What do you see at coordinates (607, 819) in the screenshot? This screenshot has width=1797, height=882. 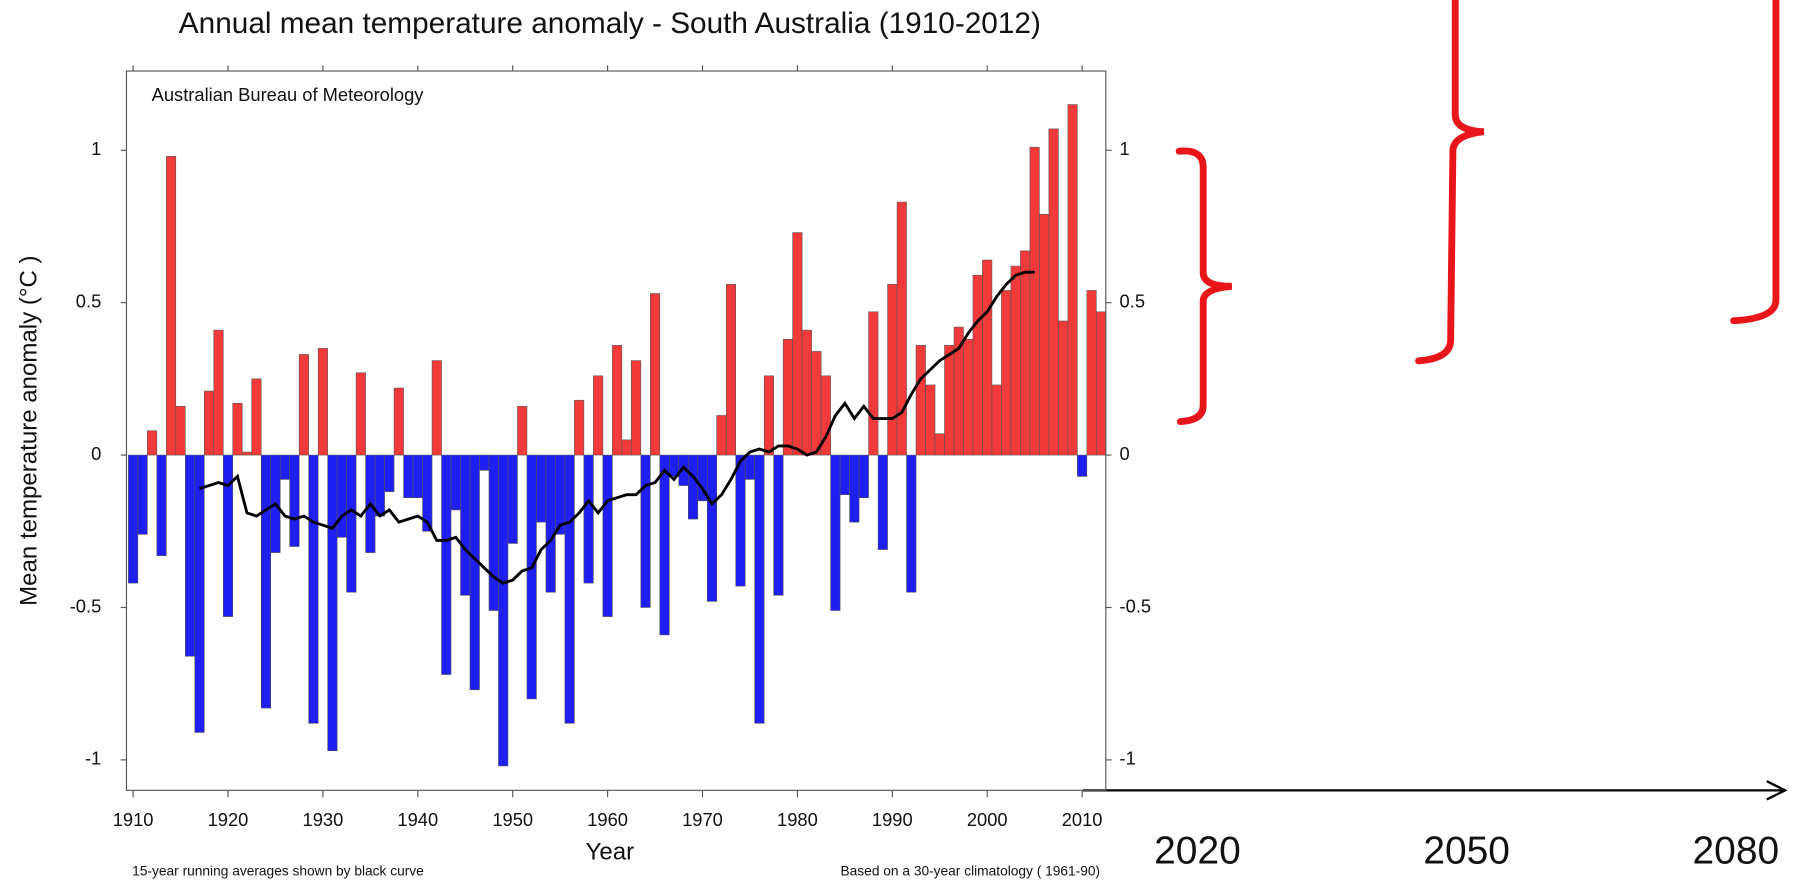 I see `x-tick-label: 1960` at bounding box center [607, 819].